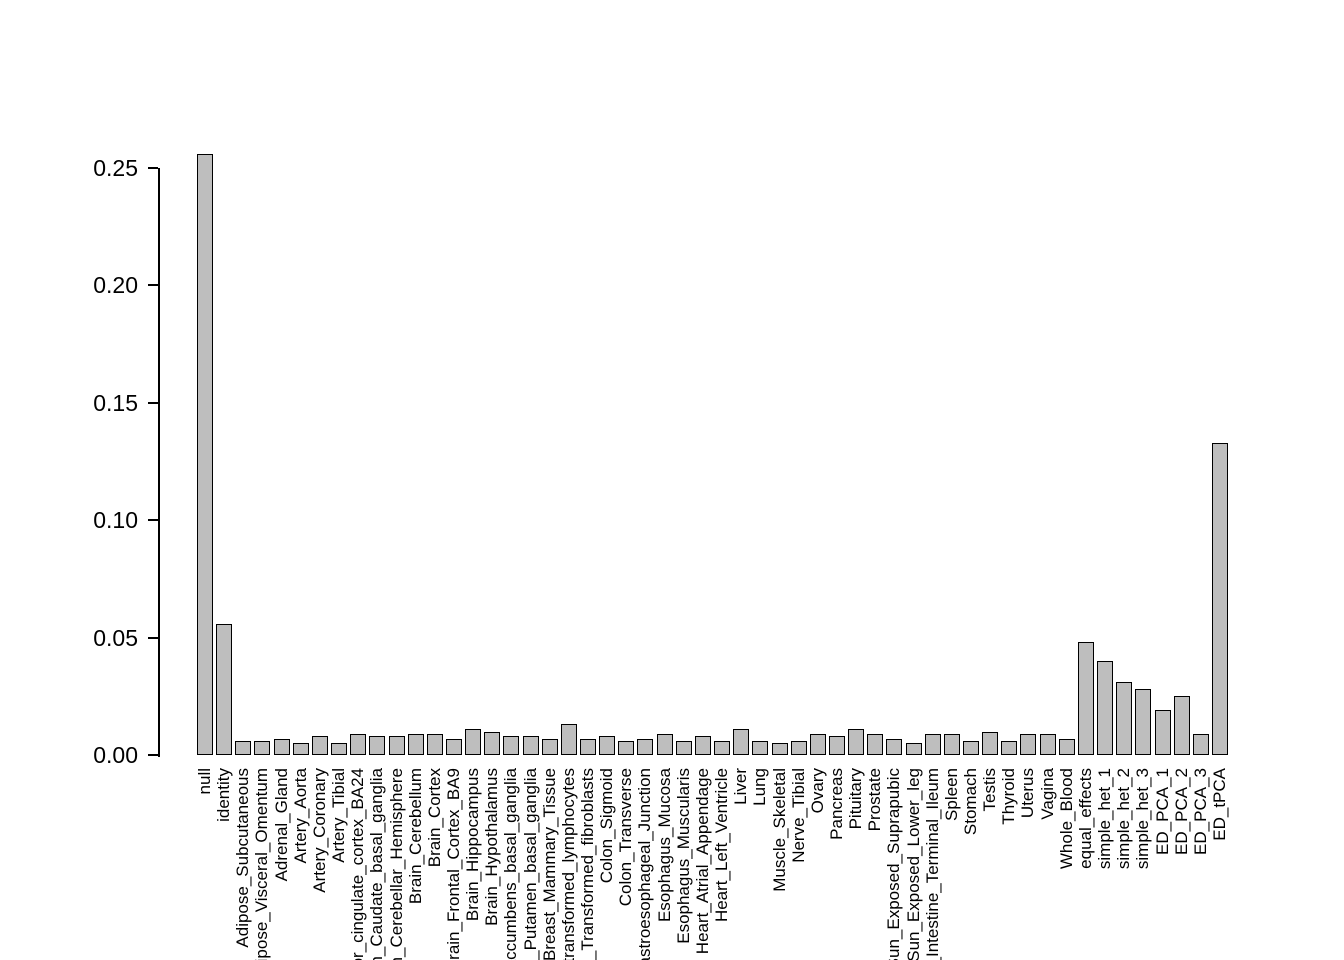 The width and height of the screenshot is (1344, 960). Describe the element at coordinates (798, 815) in the screenshot. I see `x-tick-label: Nerve_Tibial` at that location.